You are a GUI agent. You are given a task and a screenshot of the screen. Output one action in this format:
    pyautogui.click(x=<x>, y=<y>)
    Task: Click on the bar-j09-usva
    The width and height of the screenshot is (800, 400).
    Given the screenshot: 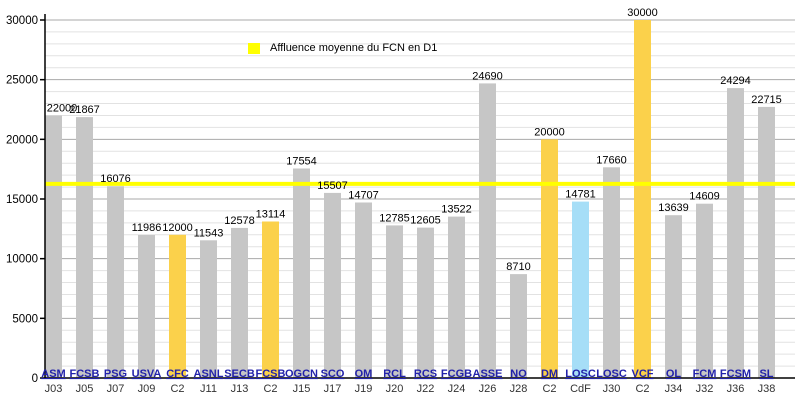 What is the action you would take?
    pyautogui.click(x=146, y=306)
    